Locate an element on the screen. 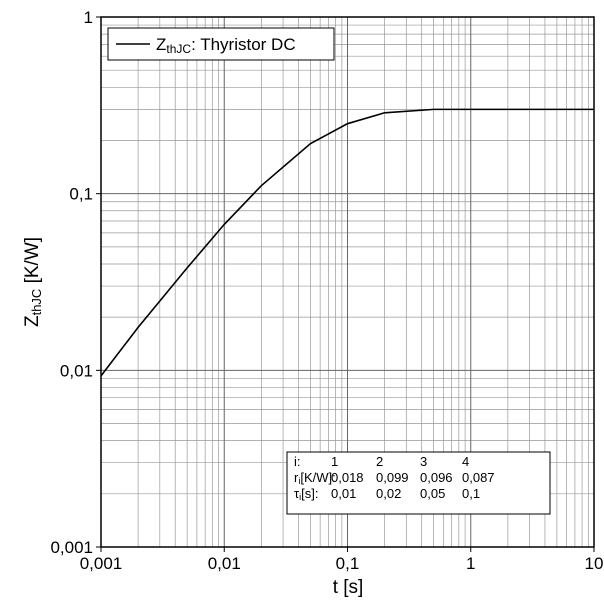 The height and width of the screenshot is (603, 604). legend-label-sub: thJC is located at coordinates (178, 49).